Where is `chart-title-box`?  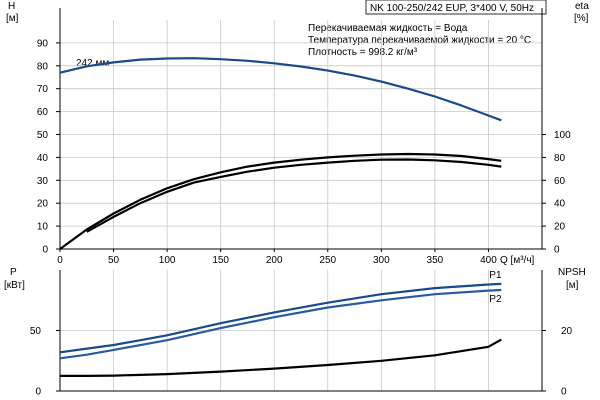
chart-title-box is located at coordinates (456, 7).